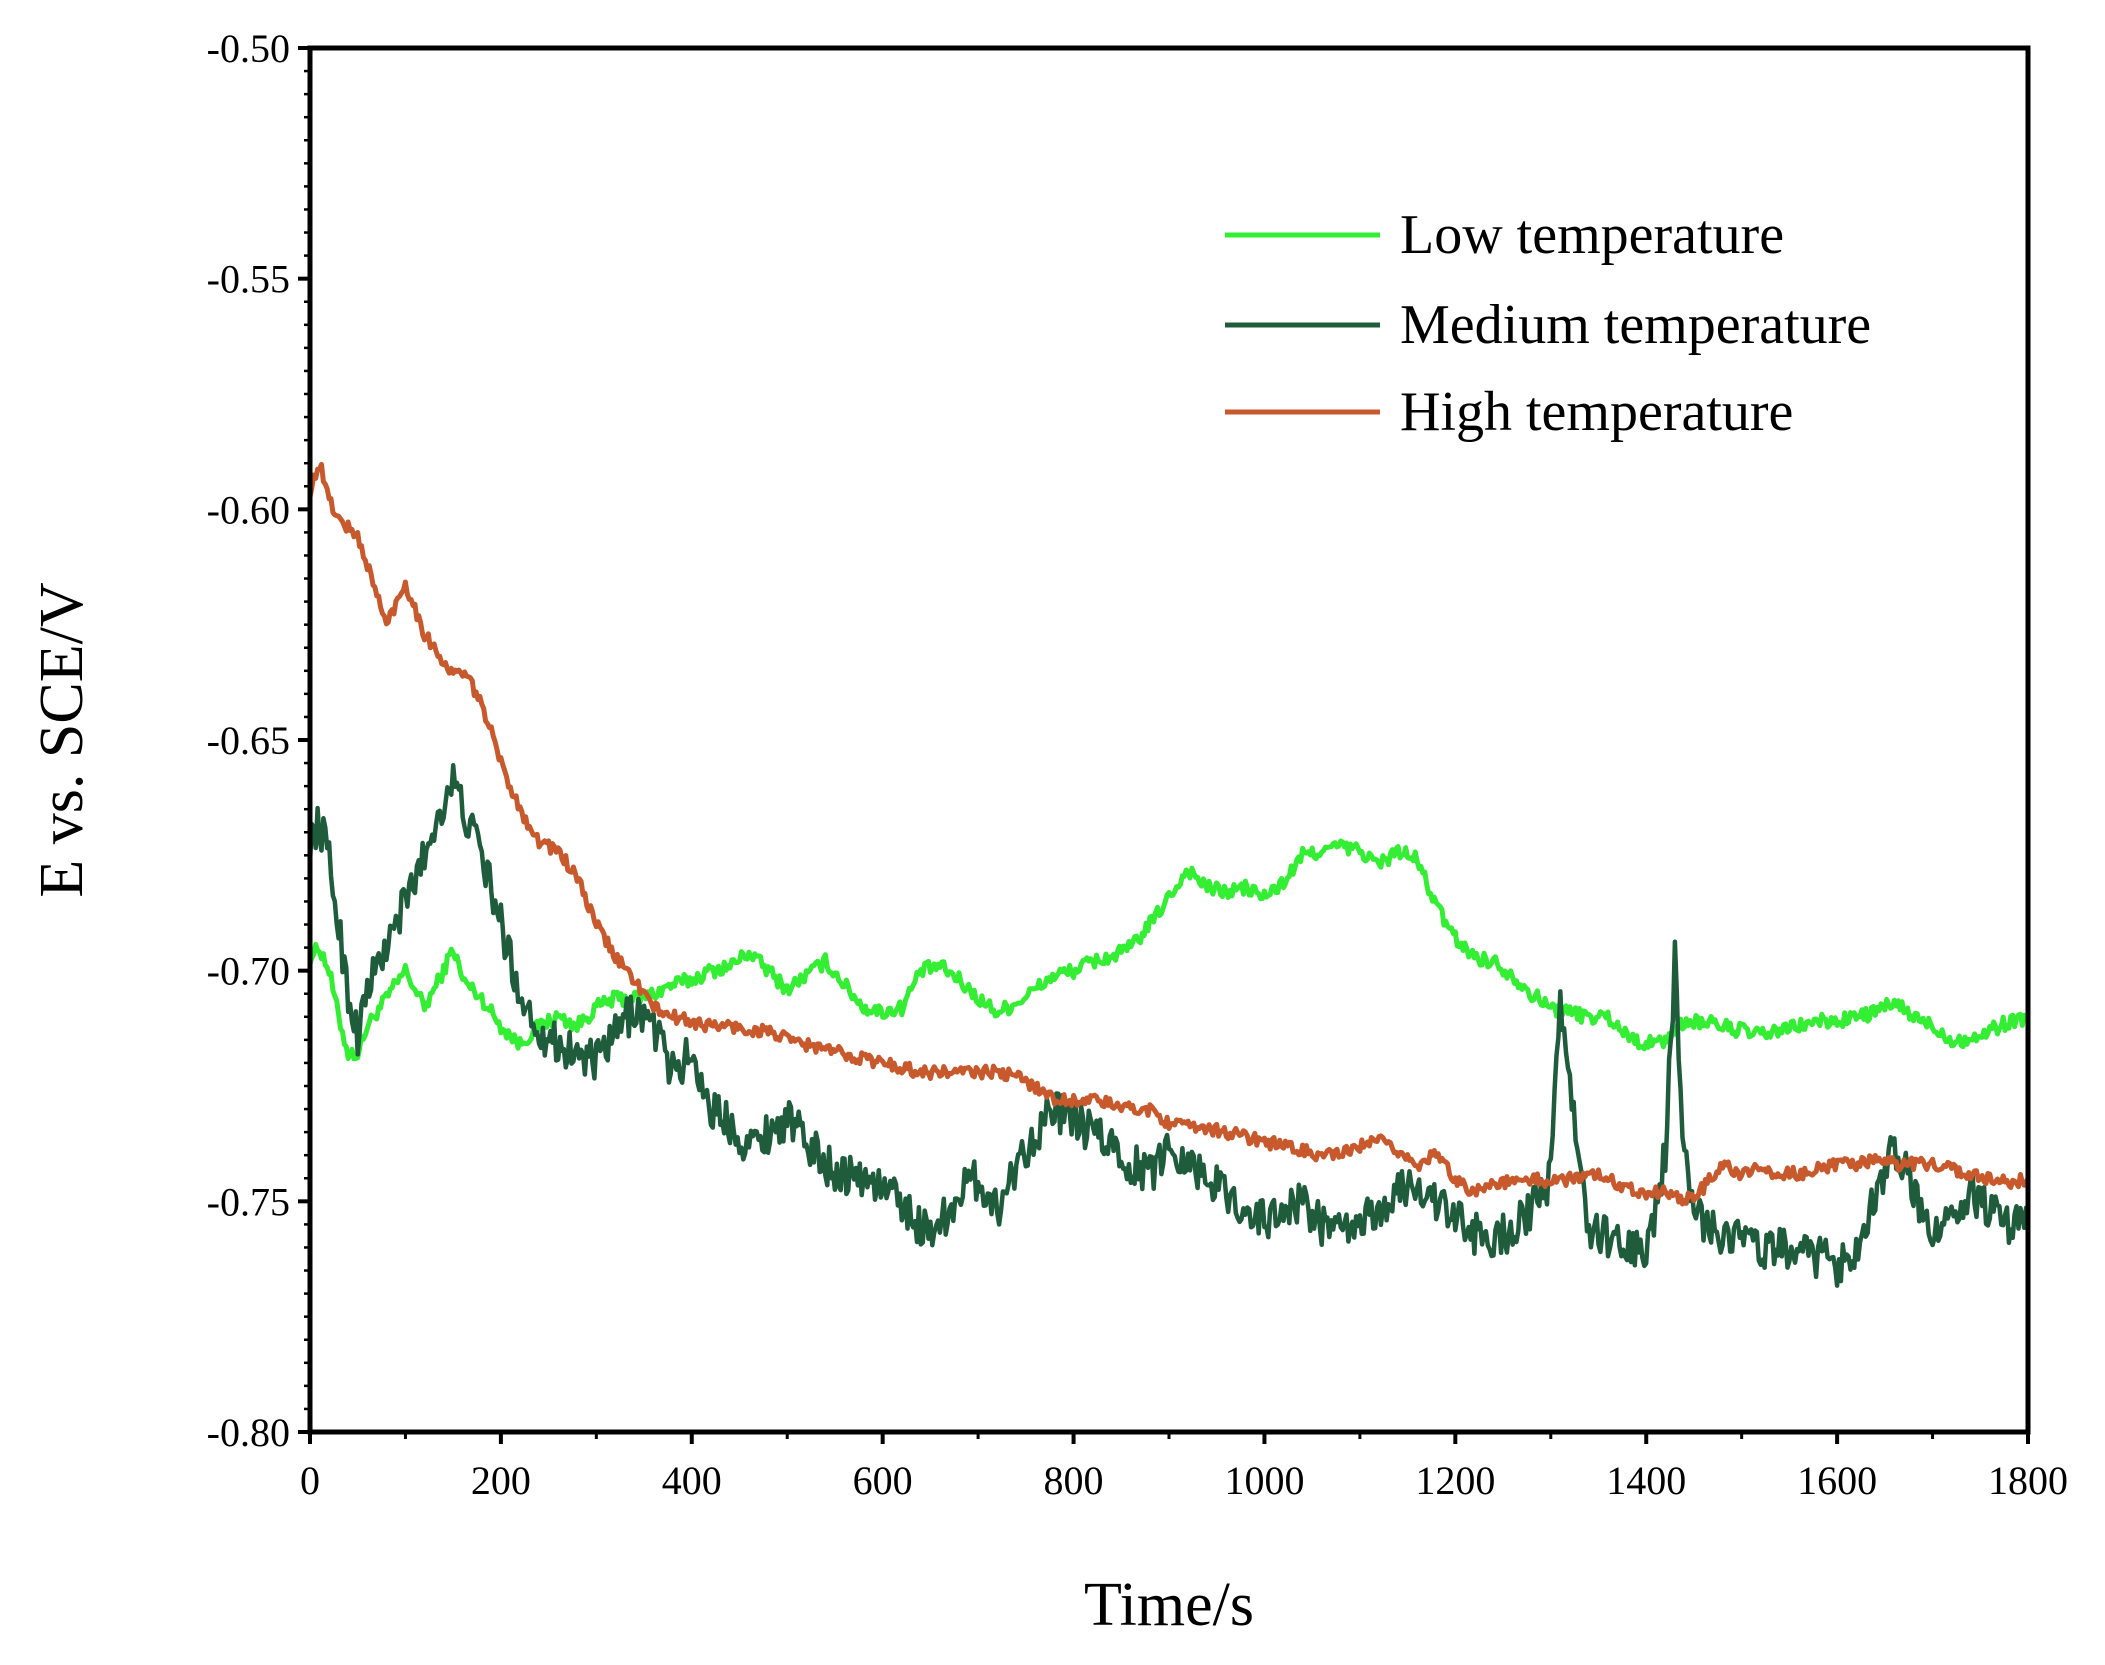 Image resolution: width=2105 pixels, height=1665 pixels. I want to click on x-tick-label: 600, so click(883, 1480).